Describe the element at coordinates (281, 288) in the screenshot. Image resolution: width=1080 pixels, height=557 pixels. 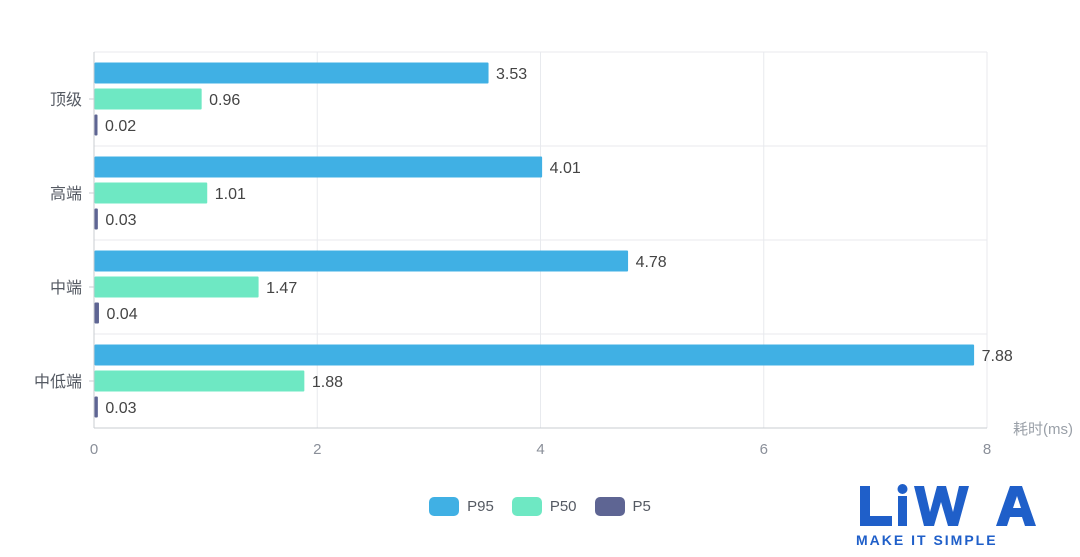
I see `data-label: 1.47` at that location.